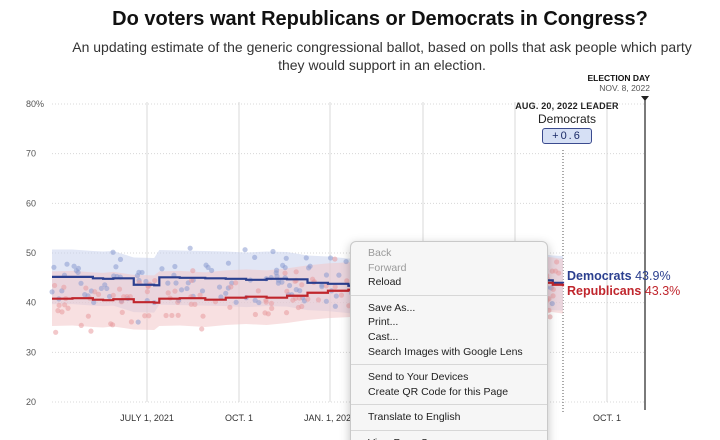 The image size is (720, 440). Describe the element at coordinates (414, 417) in the screenshot. I see `menu-item-translate-to-english: Translate to English` at that location.